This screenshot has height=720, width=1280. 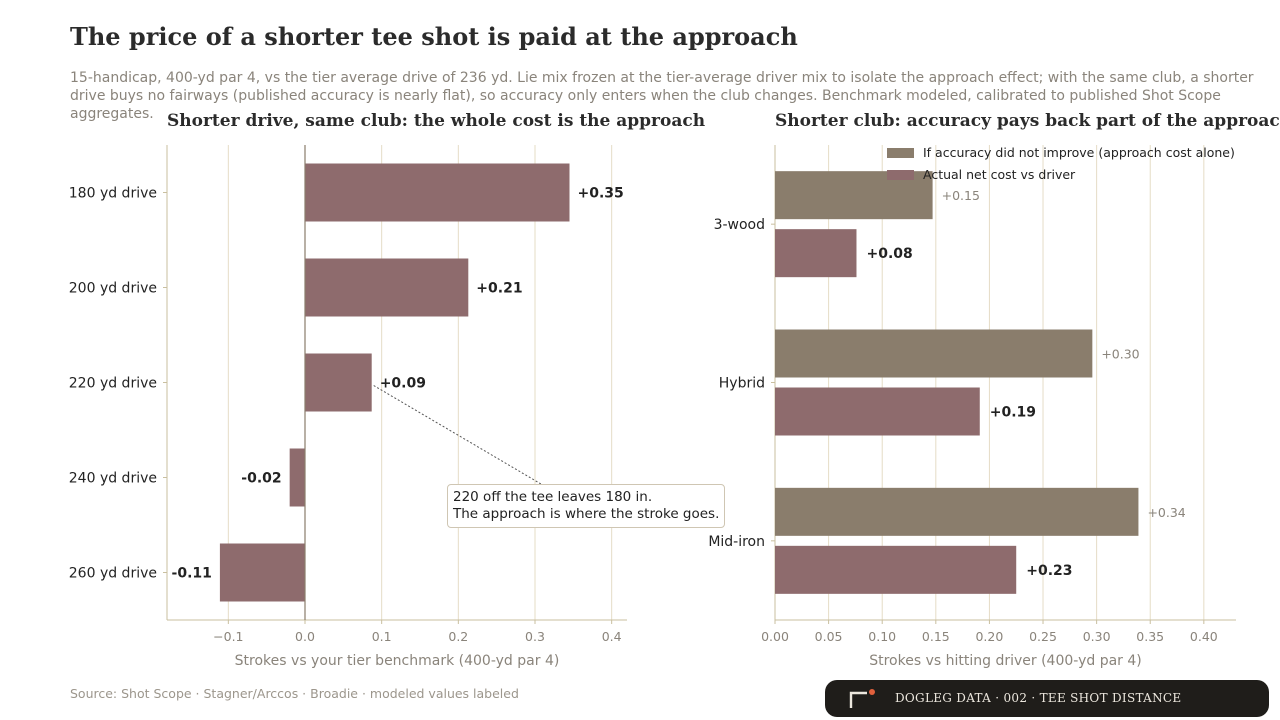 I want to click on y-tick-label: 200 yd drive, so click(x=113, y=289).